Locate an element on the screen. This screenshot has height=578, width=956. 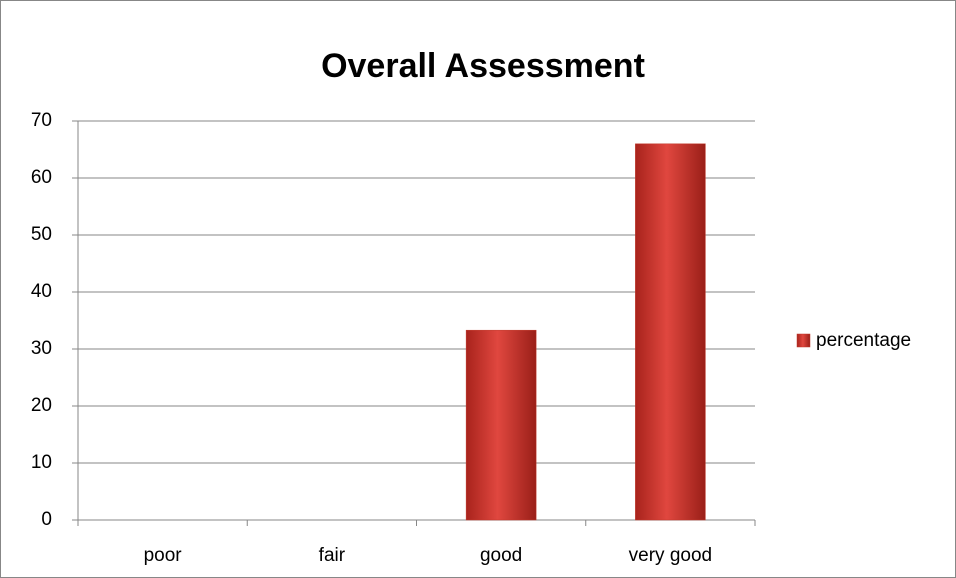
y-tick-label: 40 is located at coordinates (41, 291).